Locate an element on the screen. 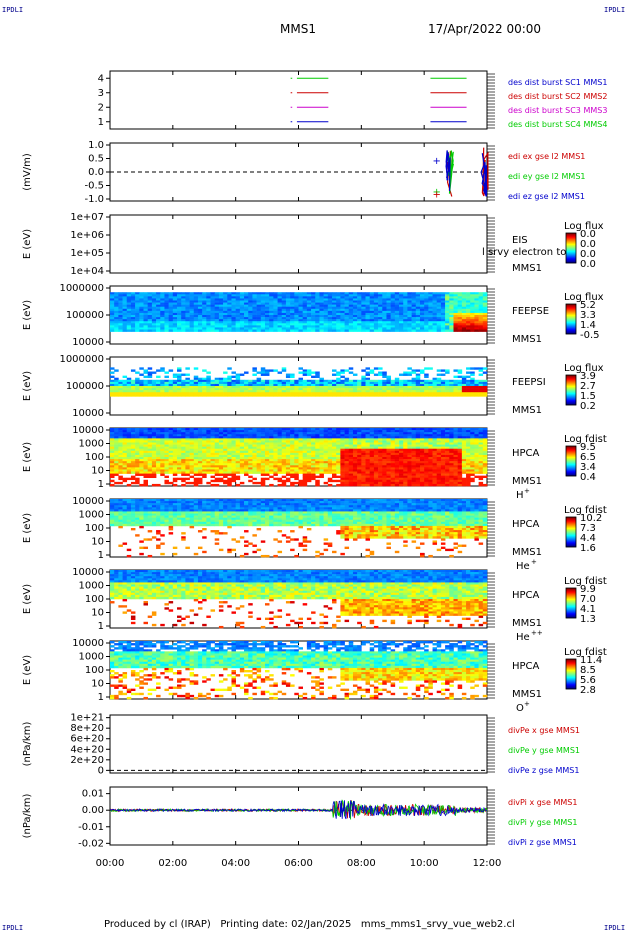 Image resolution: width=630 pixels, height=934 pixels. colorbar-tick-label: 9.5 is located at coordinates (588, 447).